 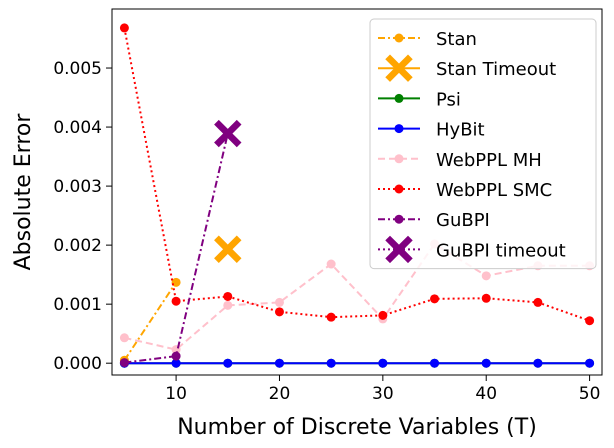 What do you see at coordinates (82, 216) in the screenshot?
I see `y-axis: 0.000 0.001 0.002 0.003 0.004 0.005` at bounding box center [82, 216].